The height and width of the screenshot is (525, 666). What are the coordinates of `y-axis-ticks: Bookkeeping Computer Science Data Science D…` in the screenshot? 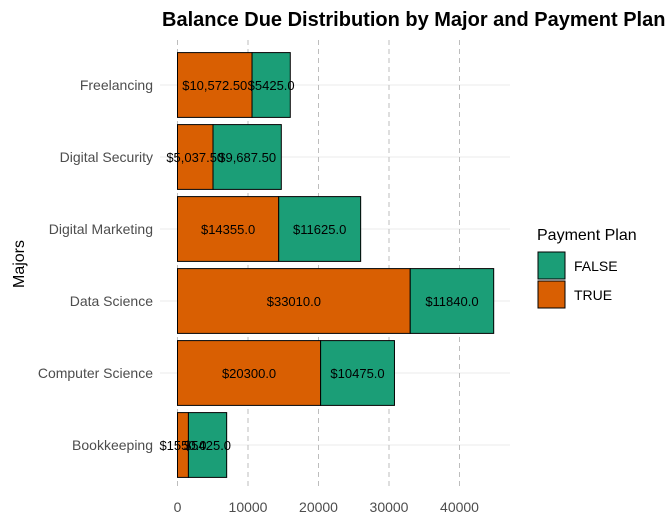 It's located at (95, 265).